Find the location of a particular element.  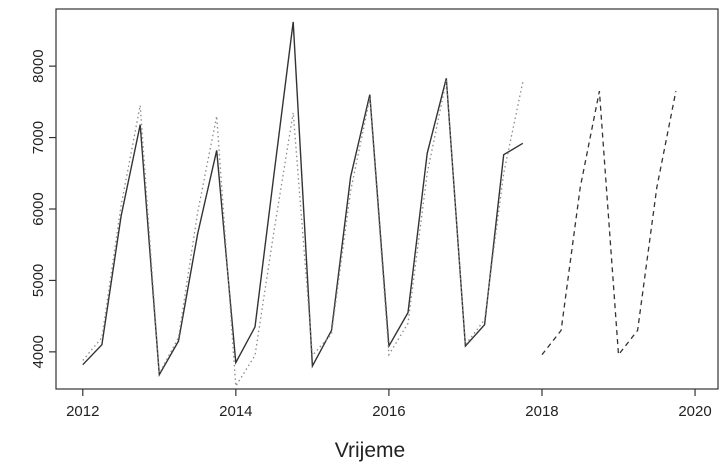

x-tick-label: 2016 is located at coordinates (388, 411).